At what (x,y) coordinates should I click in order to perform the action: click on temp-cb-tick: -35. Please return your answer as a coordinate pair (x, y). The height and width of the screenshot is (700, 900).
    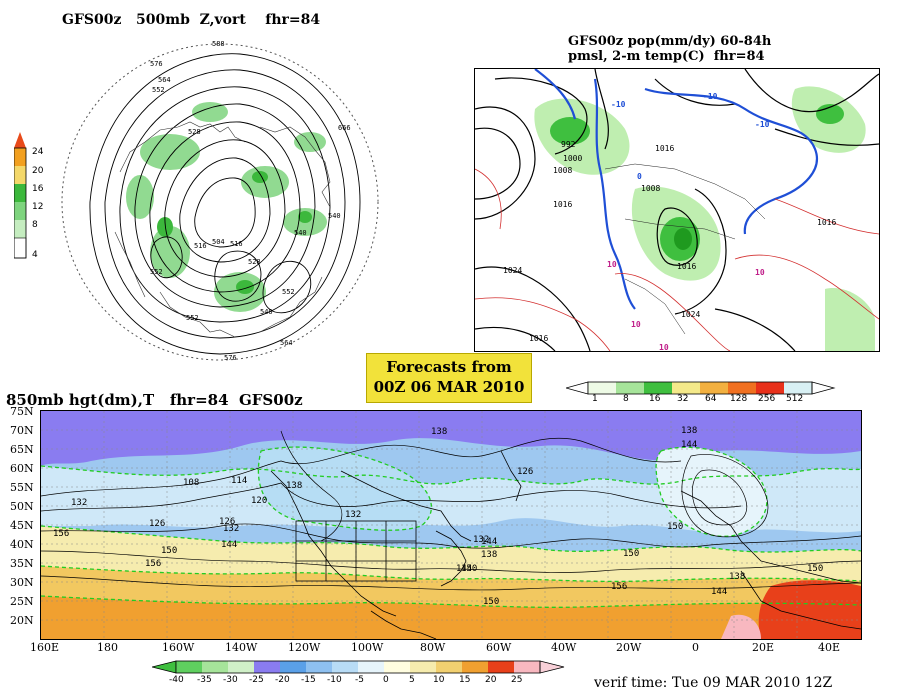
    Looking at the image, I should click on (204, 680).